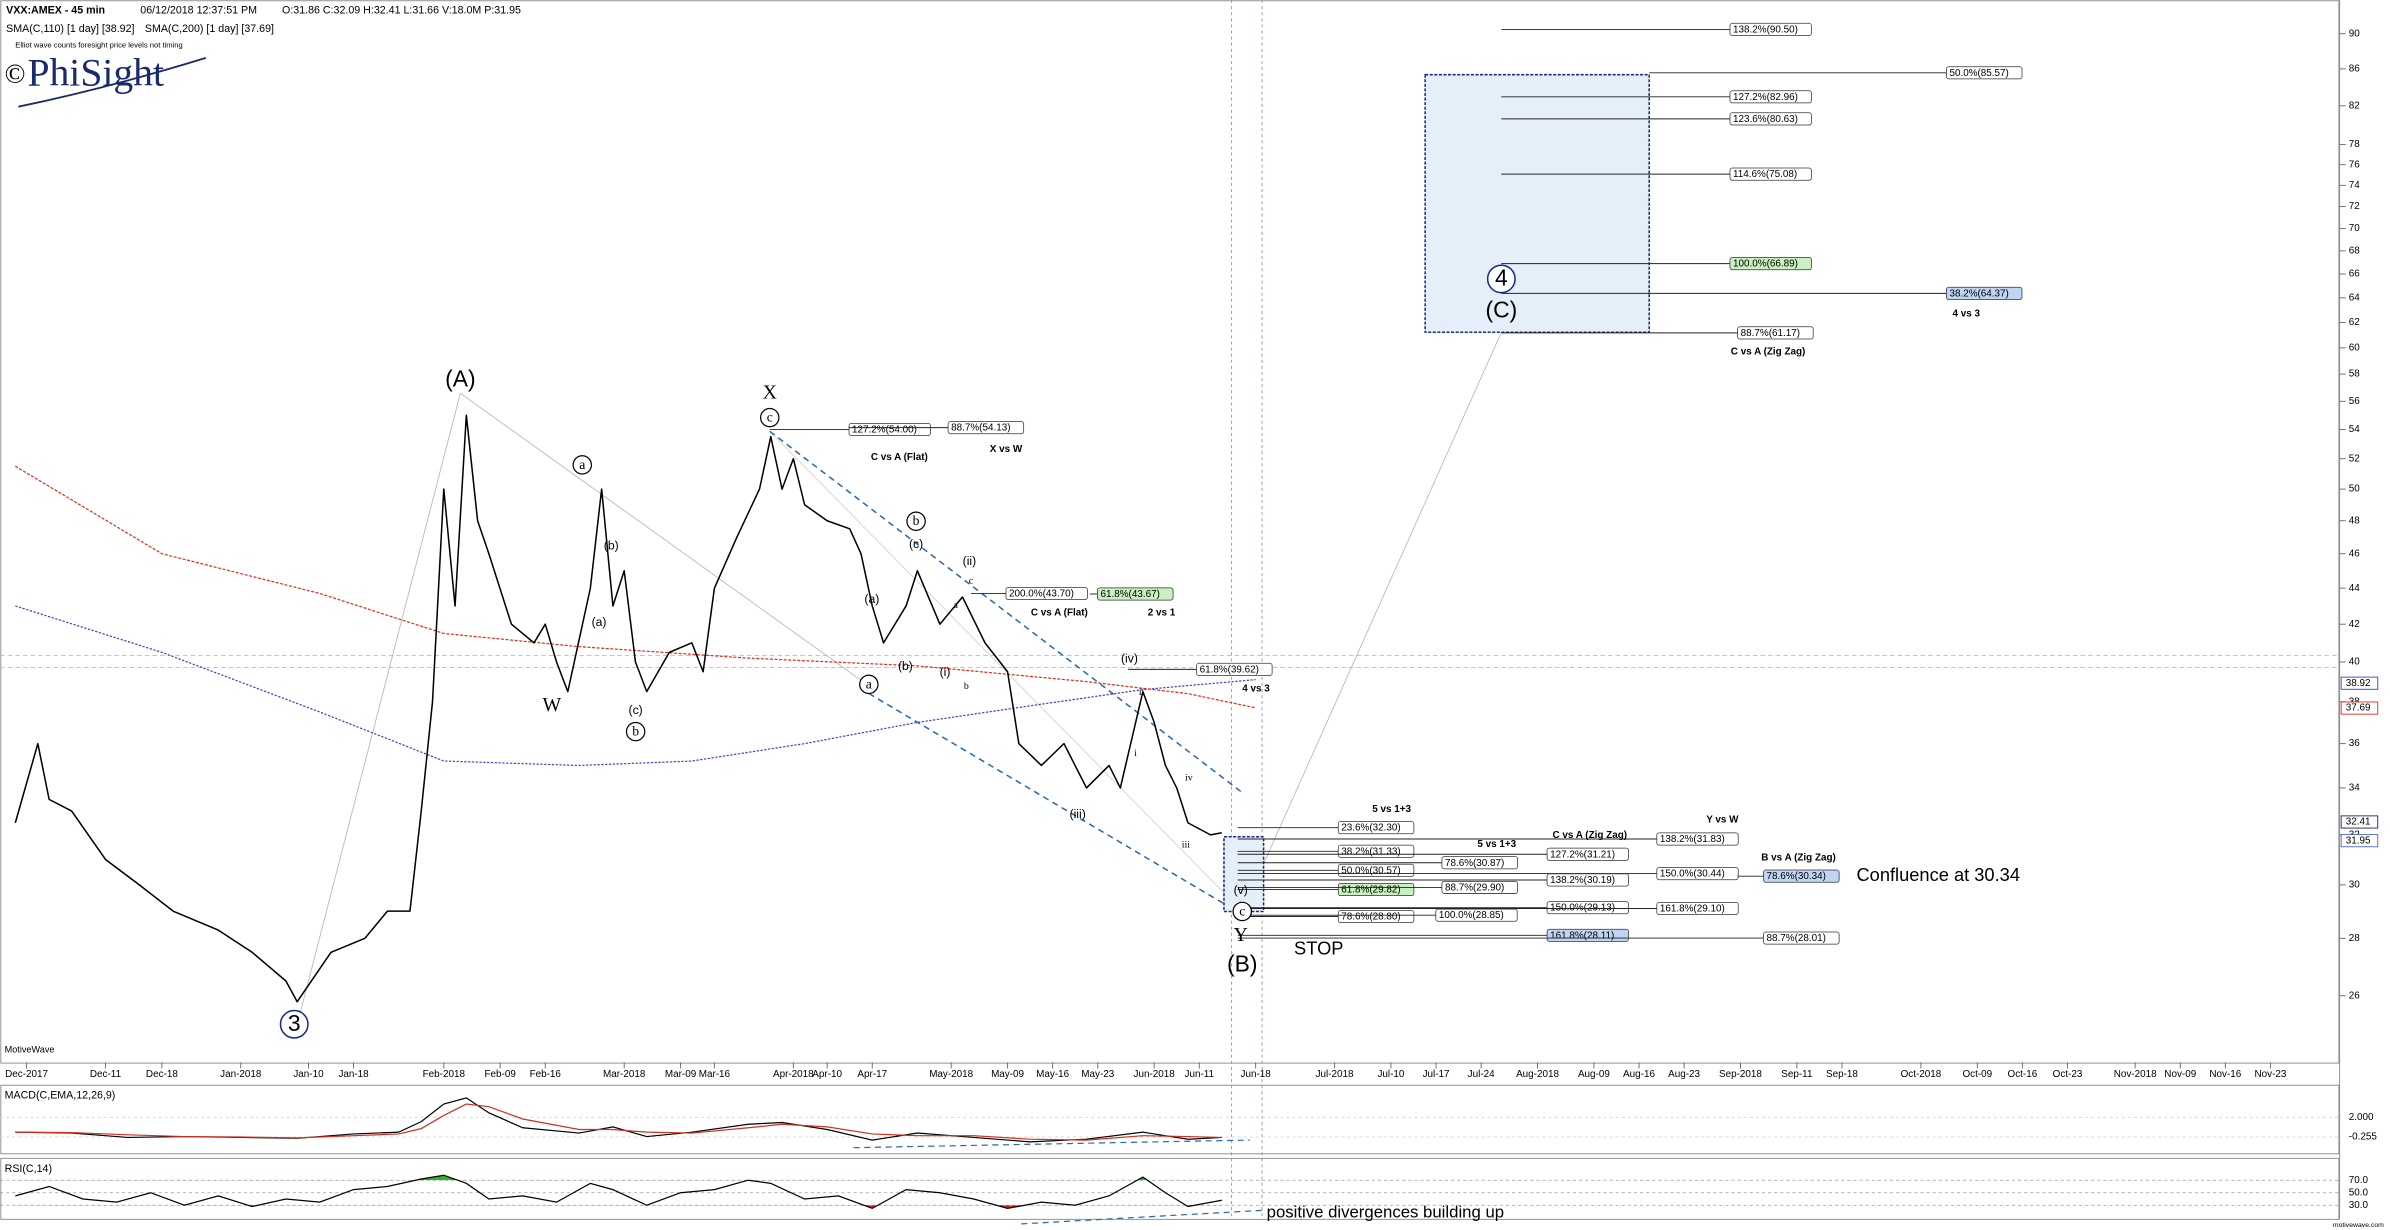 Image resolution: width=2390 pixels, height=1230 pixels. Describe the element at coordinates (582, 464) in the screenshot. I see `wave-label: a` at that location.